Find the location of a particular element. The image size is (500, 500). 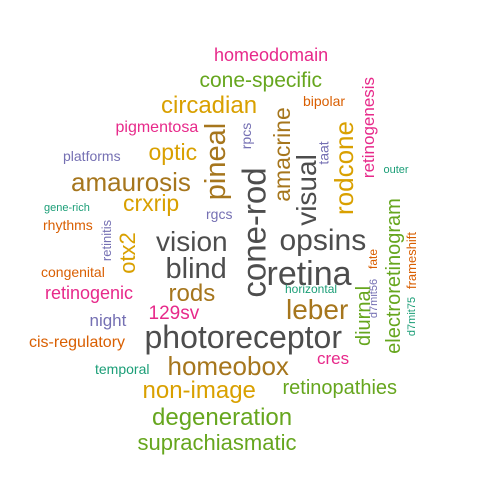

word-129sv: 129sv is located at coordinates (174, 313).